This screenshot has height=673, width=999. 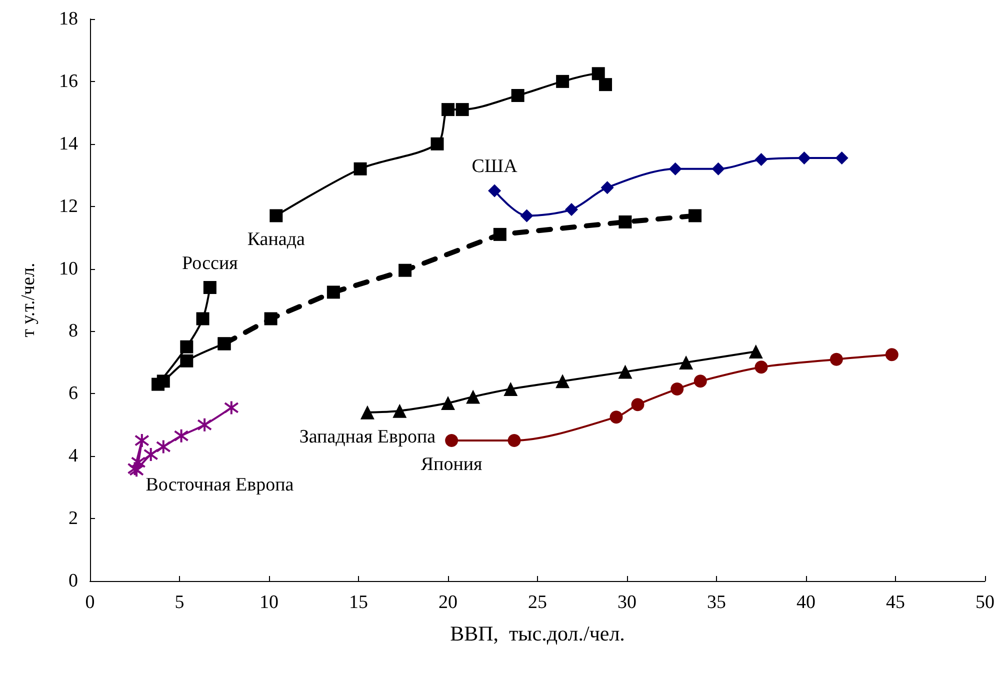 I want to click on y-axis-title: т у.т./чел., so click(x=28, y=300).